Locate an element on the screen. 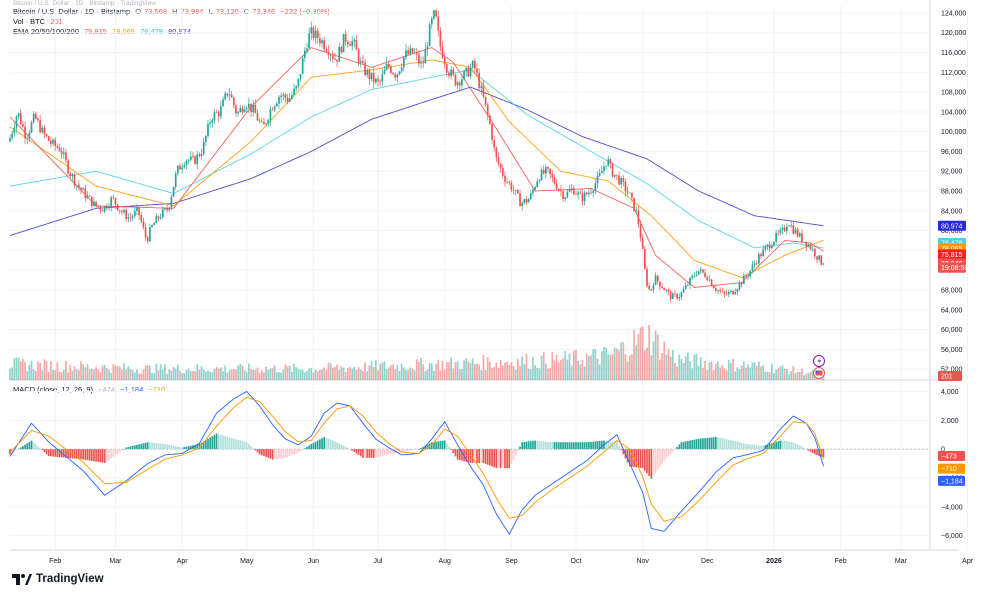  price-tick-label: 120,000 is located at coordinates (953, 33).